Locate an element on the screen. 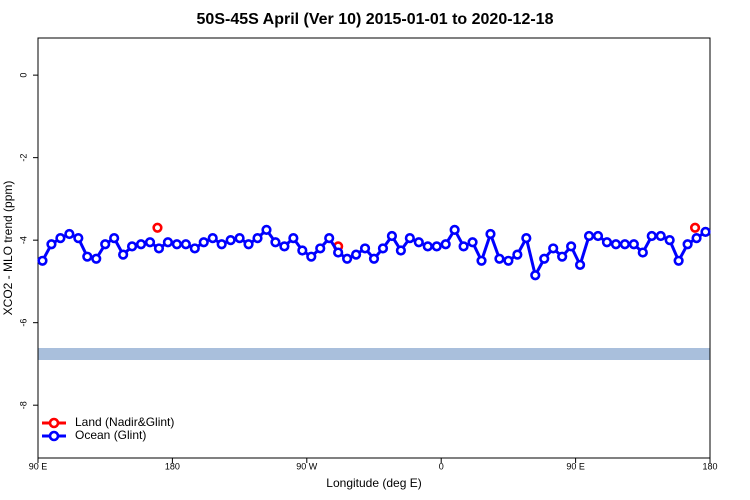 The width and height of the screenshot is (750, 500). y-tick-label: 0 is located at coordinates (23, 75).